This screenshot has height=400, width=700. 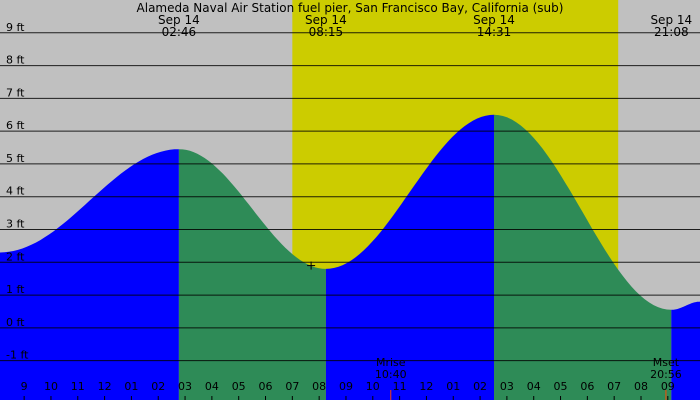 What do you see at coordinates (671, 32) in the screenshot?
I see `extreme-time: 21:08` at bounding box center [671, 32].